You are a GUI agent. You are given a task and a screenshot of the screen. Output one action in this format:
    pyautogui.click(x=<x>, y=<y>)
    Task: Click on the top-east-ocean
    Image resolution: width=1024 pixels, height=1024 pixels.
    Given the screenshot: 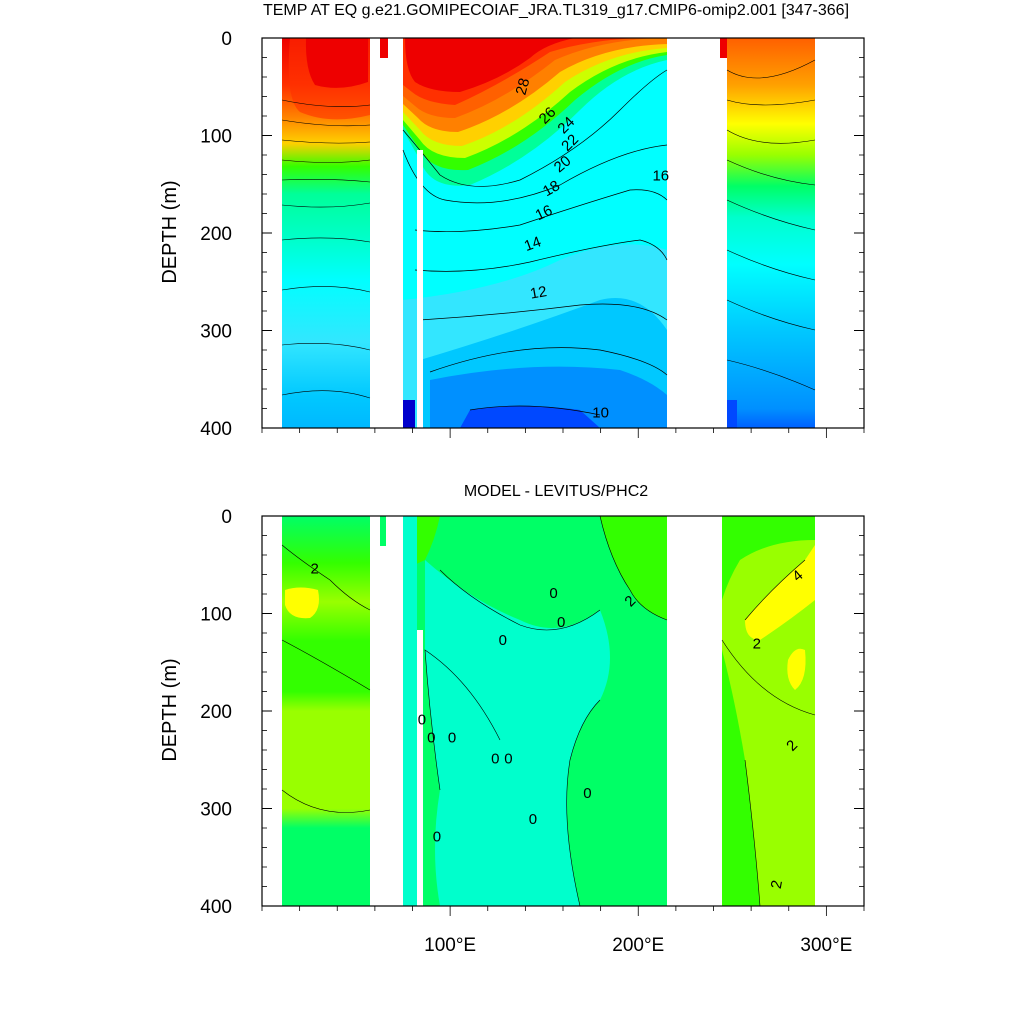 What is the action you would take?
    pyautogui.click(x=771, y=233)
    